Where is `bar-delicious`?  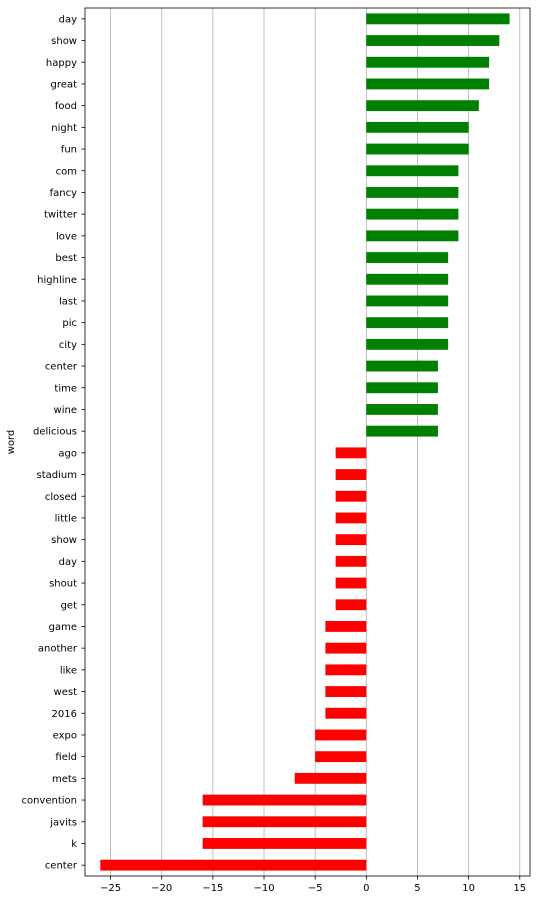 bar-delicious is located at coordinates (402, 431).